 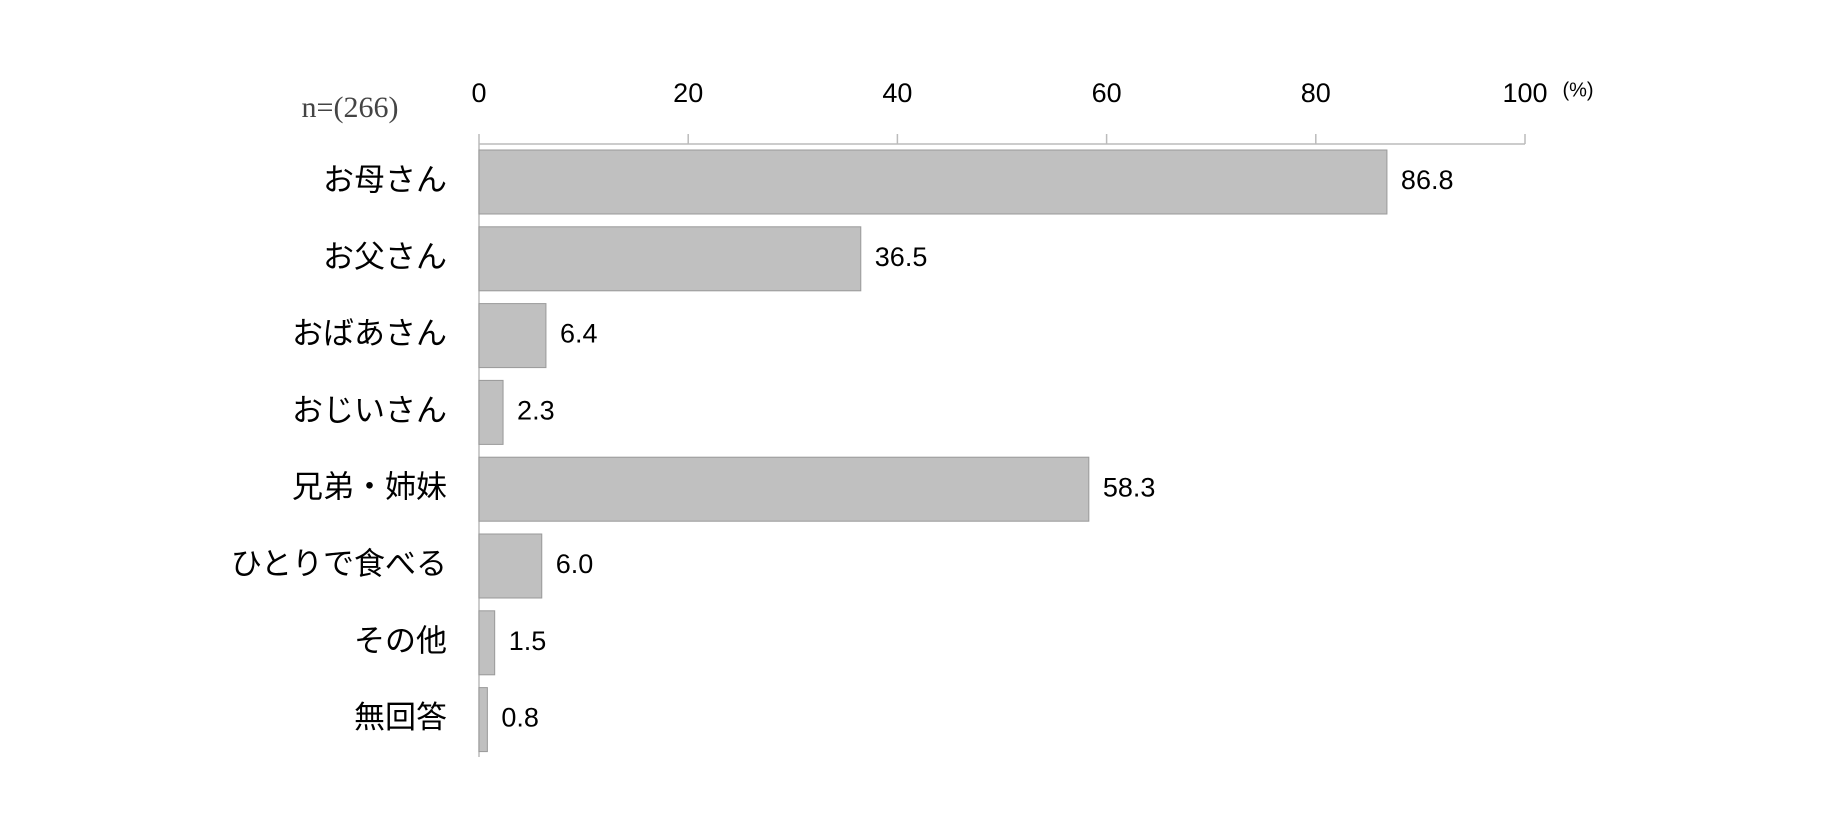 I want to click on category-label: おじいさん, so click(x=369, y=411).